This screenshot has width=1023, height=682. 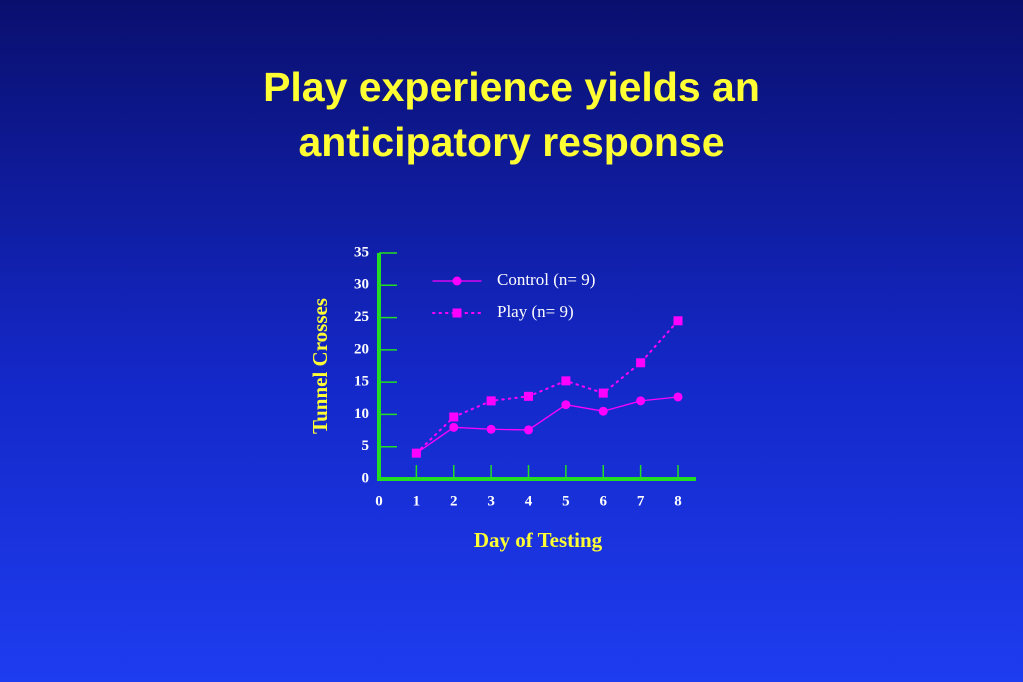 What do you see at coordinates (361, 382) in the screenshot?
I see `y-tick-label: 15` at bounding box center [361, 382].